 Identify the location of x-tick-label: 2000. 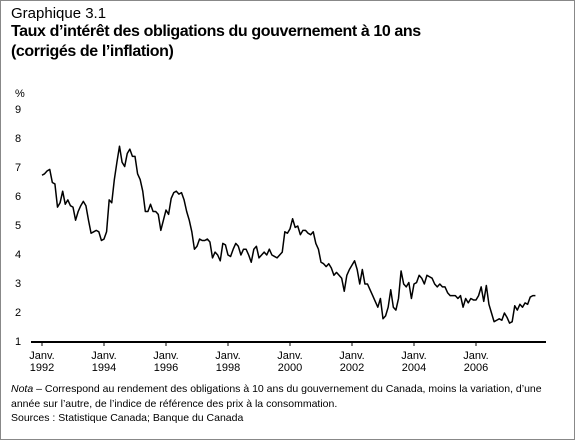
(290, 368).